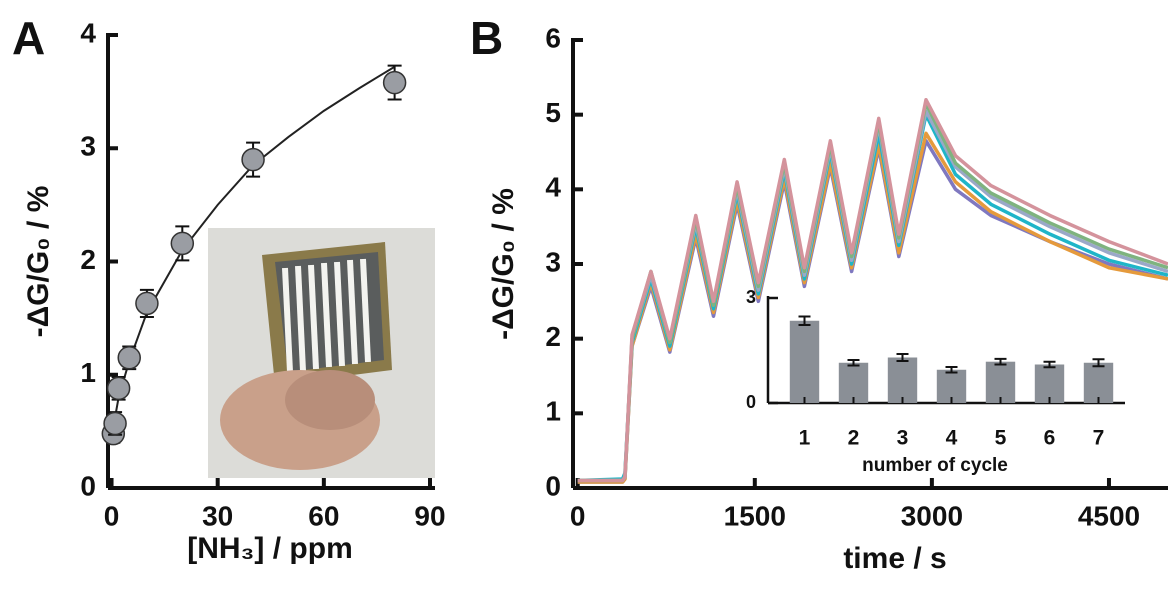 The height and width of the screenshot is (591, 1168). What do you see at coordinates (1099, 438) in the screenshot?
I see `x-tick-label: 7` at bounding box center [1099, 438].